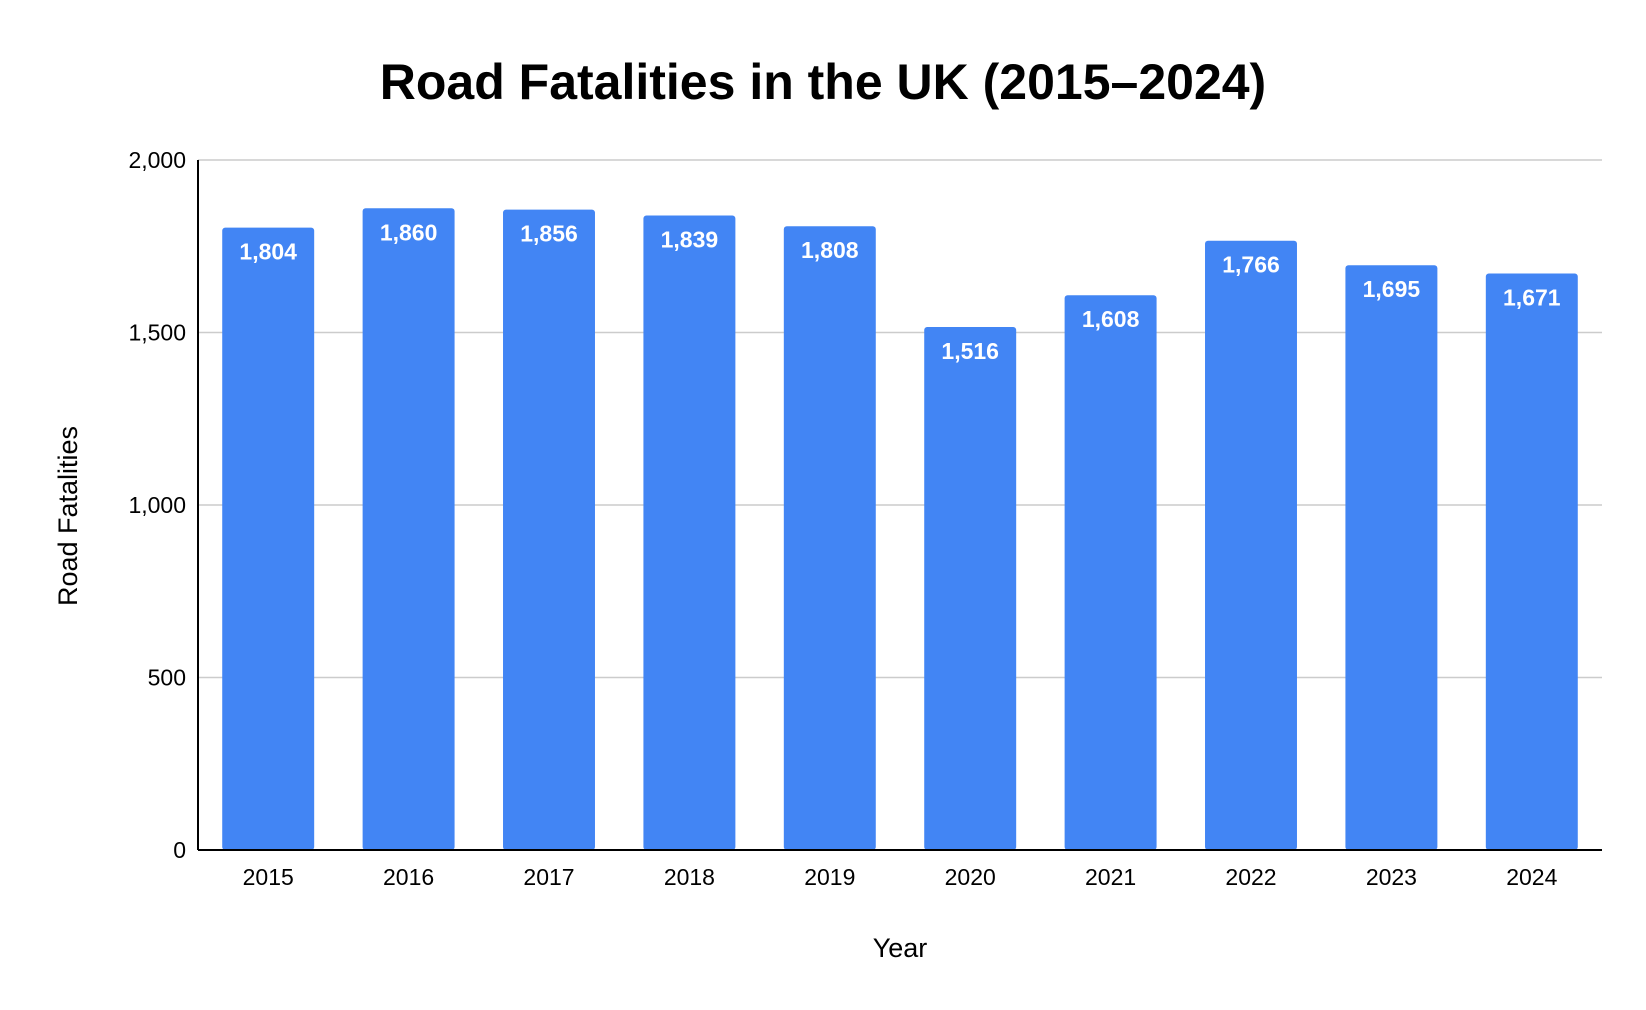  What do you see at coordinates (268, 877) in the screenshot?
I see `x-tick-label: 2015` at bounding box center [268, 877].